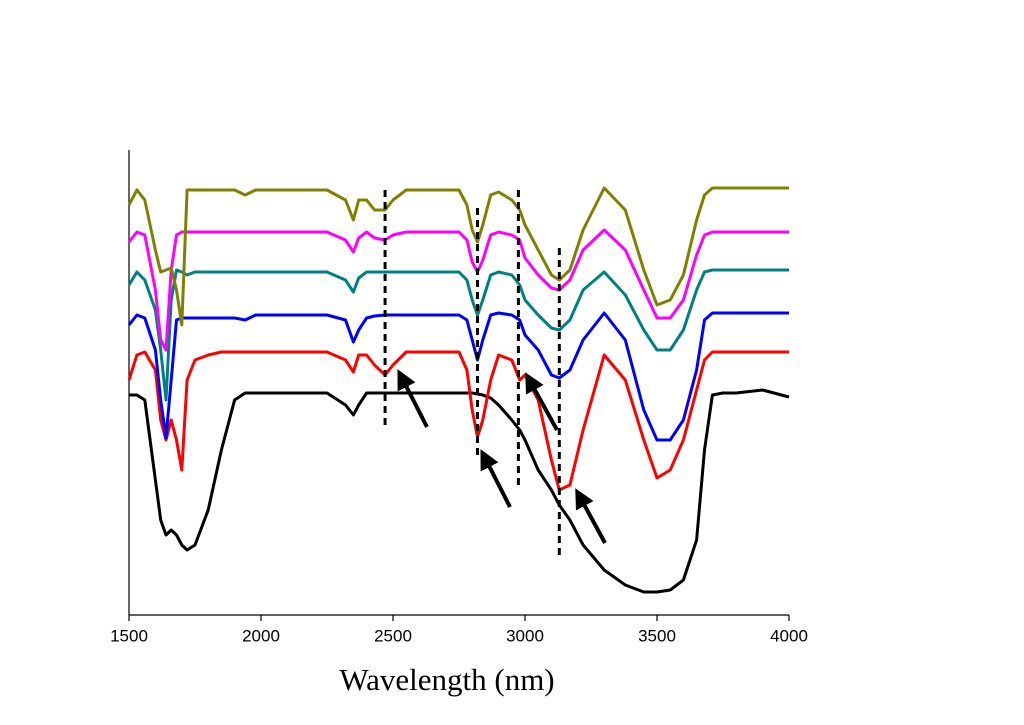 The height and width of the screenshot is (725, 1024). What do you see at coordinates (129, 635) in the screenshot?
I see `x-tick-label: 1500` at bounding box center [129, 635].